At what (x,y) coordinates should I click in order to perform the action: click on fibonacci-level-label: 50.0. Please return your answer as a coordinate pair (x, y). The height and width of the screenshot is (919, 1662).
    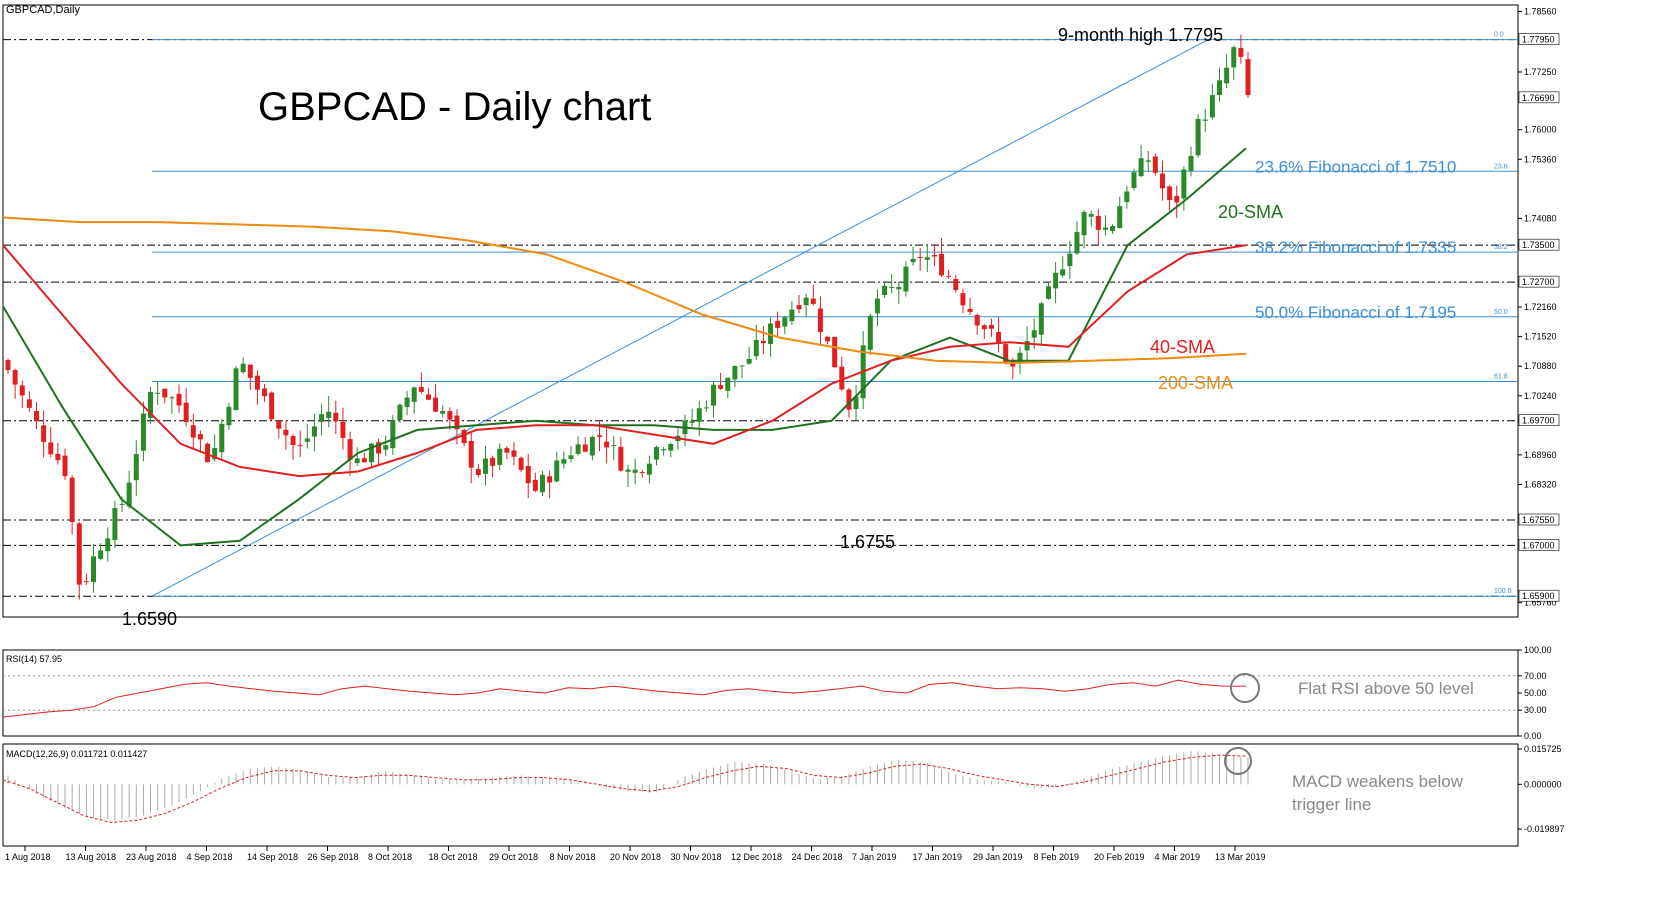
    Looking at the image, I should click on (1501, 312).